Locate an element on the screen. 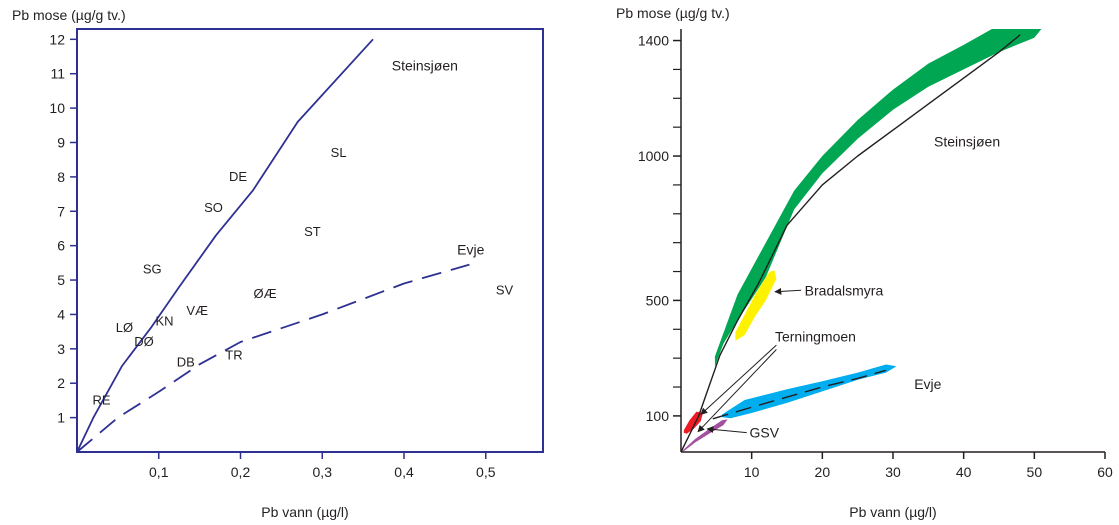 This screenshot has height=525, width=1119. x-tick-label: 60 is located at coordinates (1105, 472).